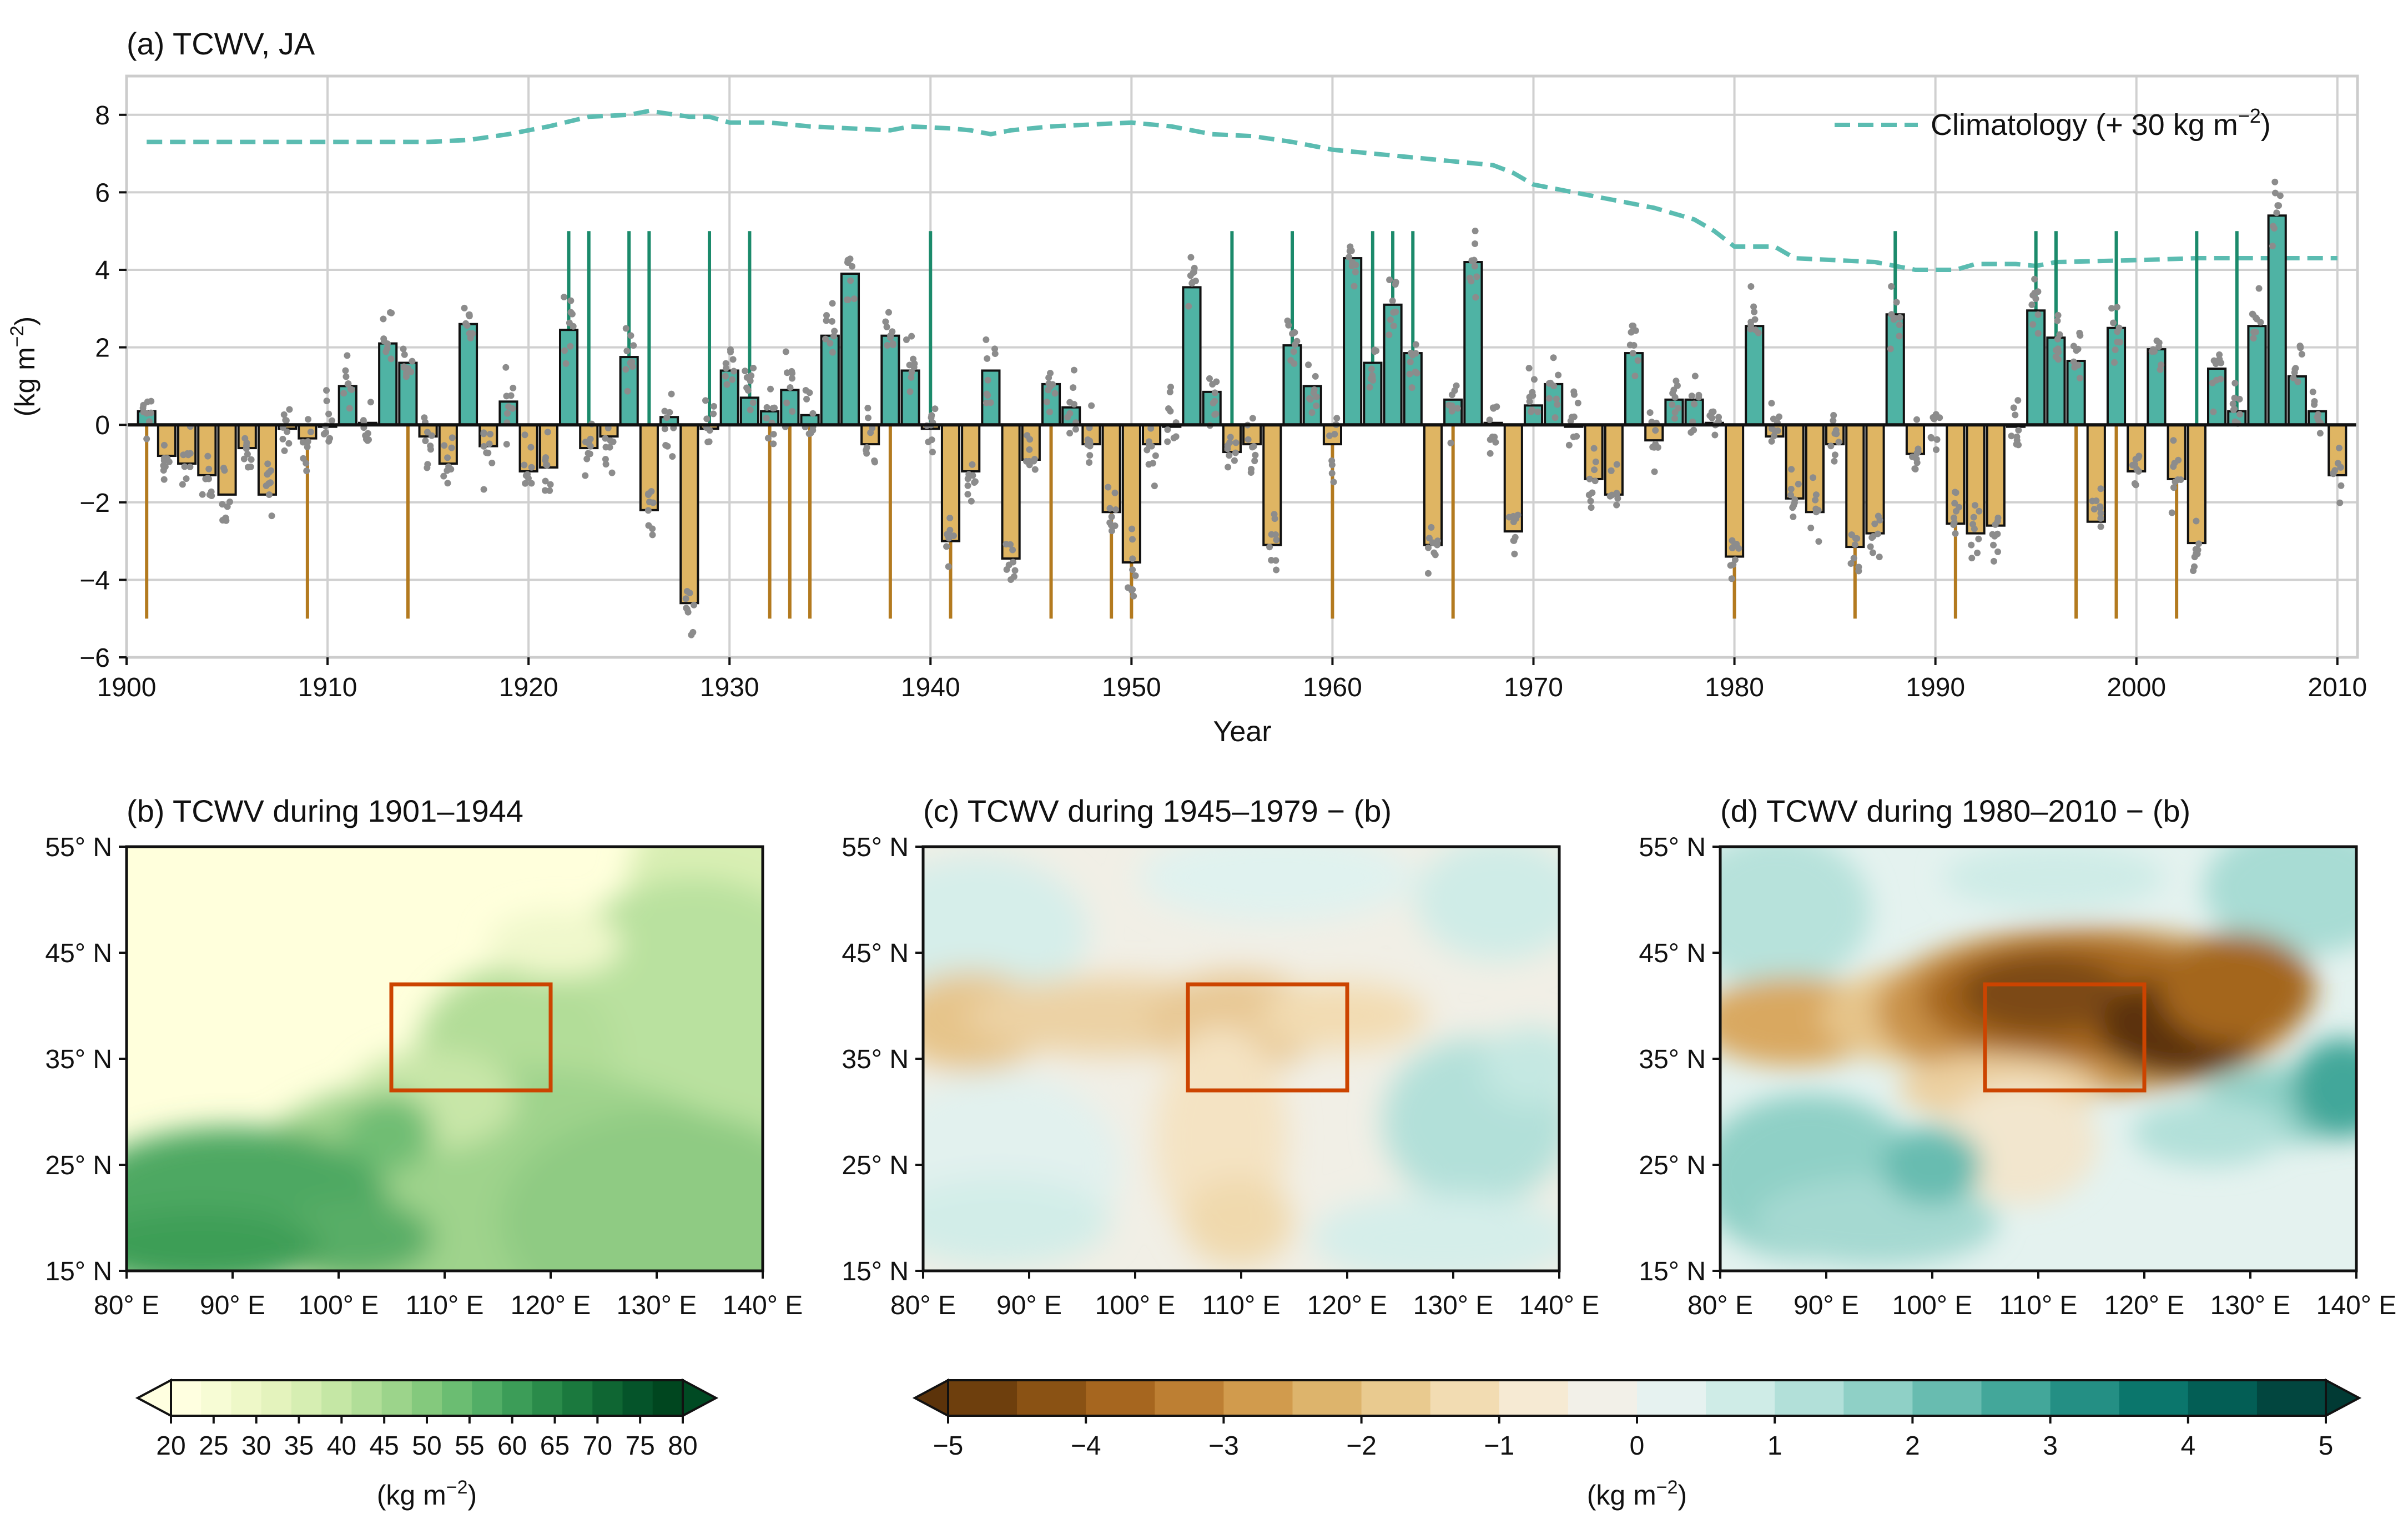 The height and width of the screenshot is (1534, 2408). I want to click on x-tick-label: 1920, so click(528, 687).